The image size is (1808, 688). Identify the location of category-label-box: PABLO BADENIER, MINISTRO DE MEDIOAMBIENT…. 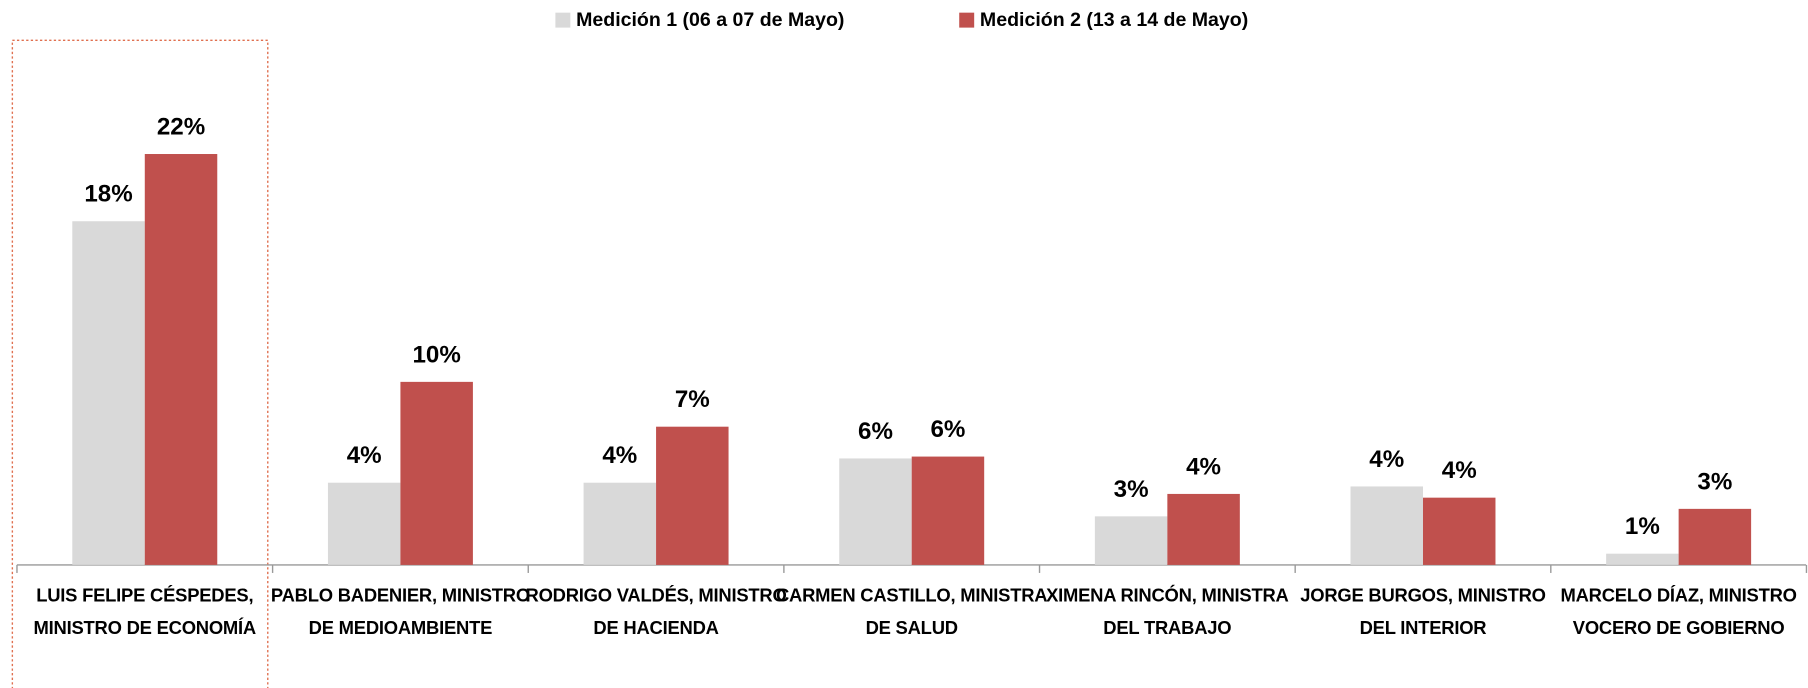
(400, 612).